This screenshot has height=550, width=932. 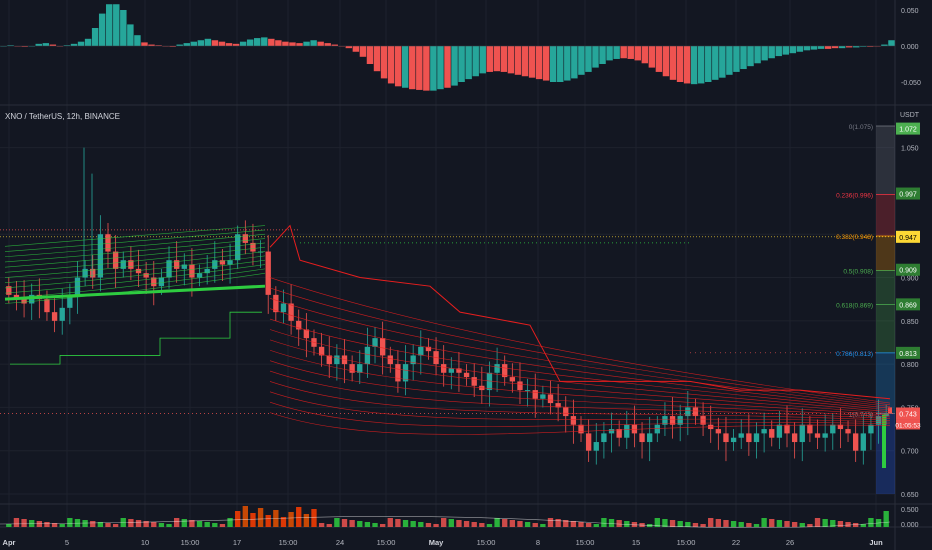 What do you see at coordinates (580, 414) in the screenshot?
I see `ema-ribbon-red` at bounding box center [580, 414].